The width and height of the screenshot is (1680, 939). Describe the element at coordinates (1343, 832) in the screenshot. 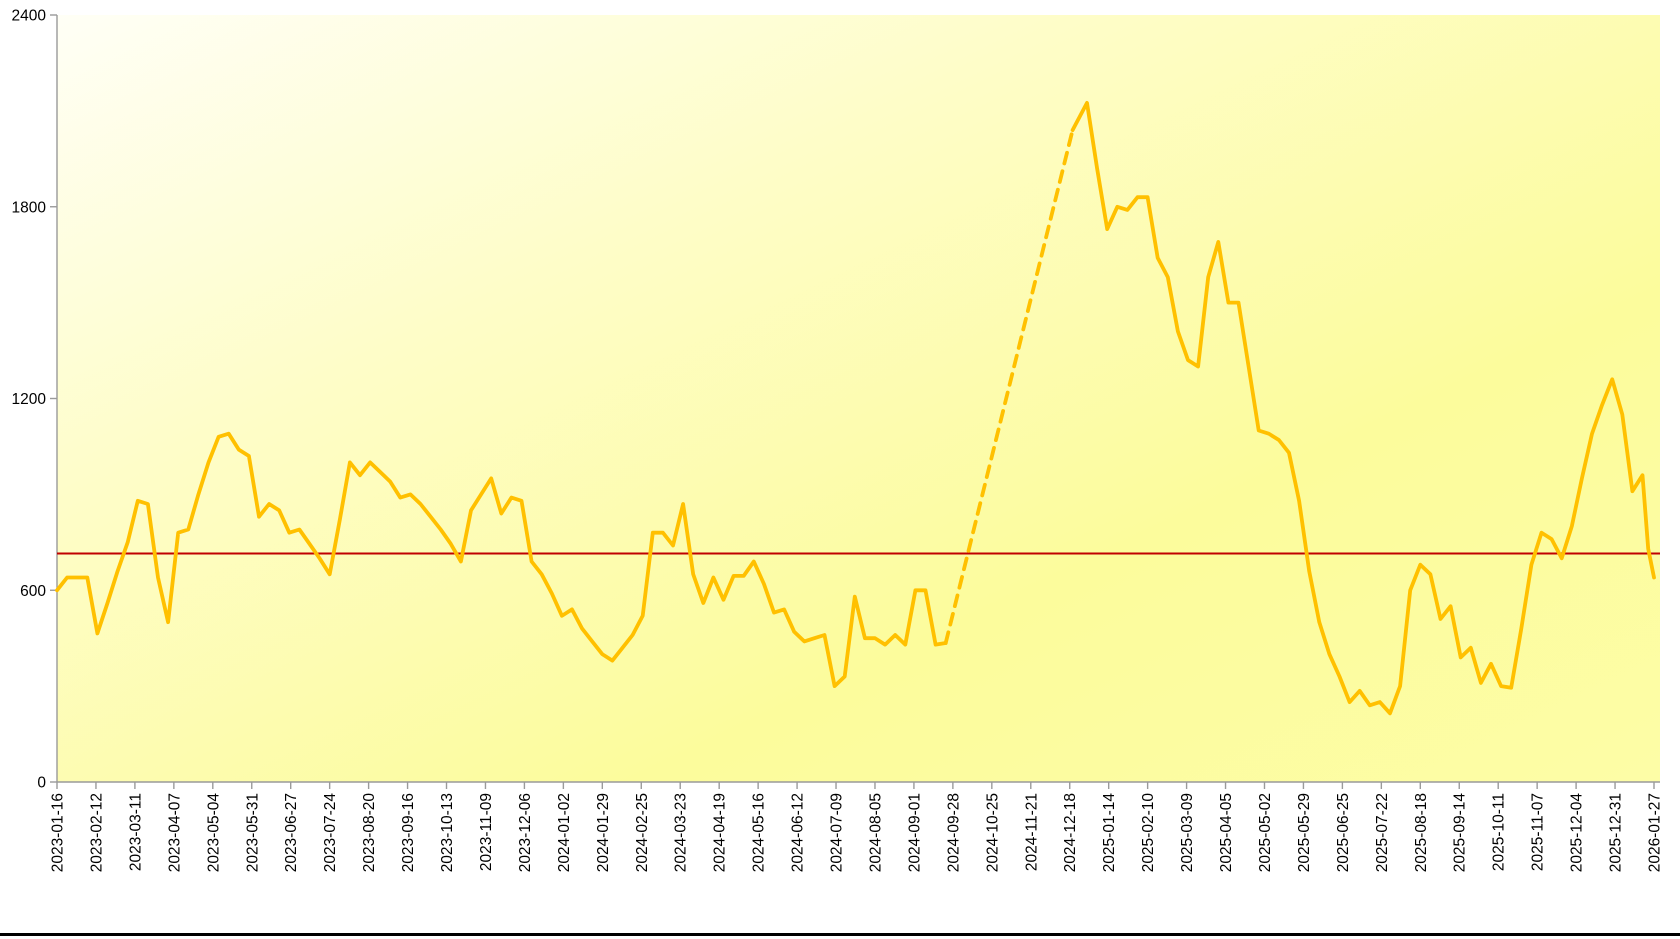

I see `x-tick-label: 2025-06-25` at that location.